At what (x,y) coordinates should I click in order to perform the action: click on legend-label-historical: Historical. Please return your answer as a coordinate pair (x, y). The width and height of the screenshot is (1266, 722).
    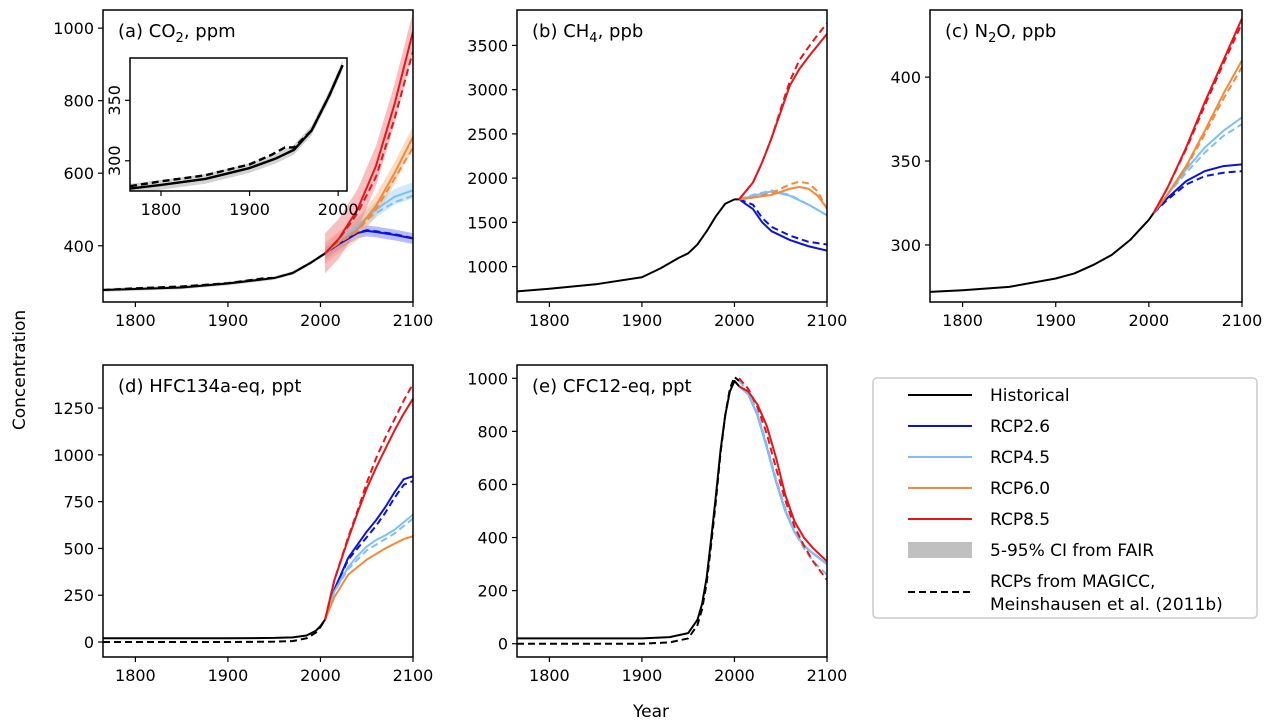
    Looking at the image, I should click on (1030, 396).